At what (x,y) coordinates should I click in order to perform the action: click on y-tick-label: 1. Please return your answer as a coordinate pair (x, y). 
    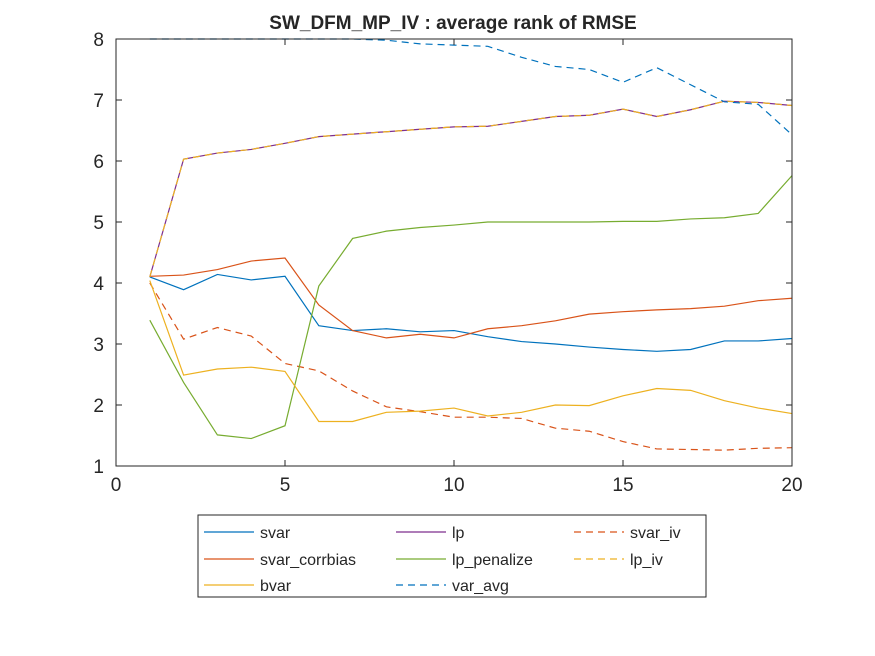
    Looking at the image, I should click on (98, 467).